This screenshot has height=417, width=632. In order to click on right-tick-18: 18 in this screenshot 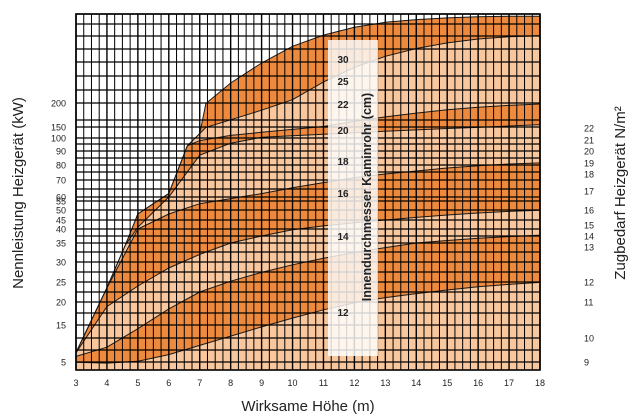, I will do `click(589, 175)`.